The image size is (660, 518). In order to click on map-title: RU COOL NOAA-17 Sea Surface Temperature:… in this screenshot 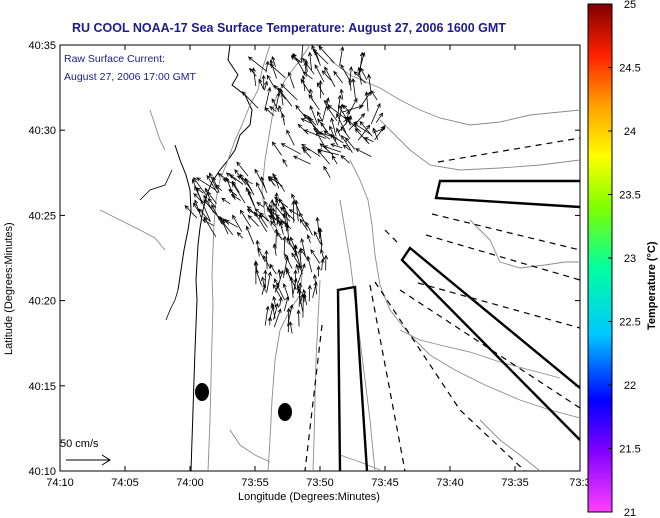, I will do `click(289, 28)`.